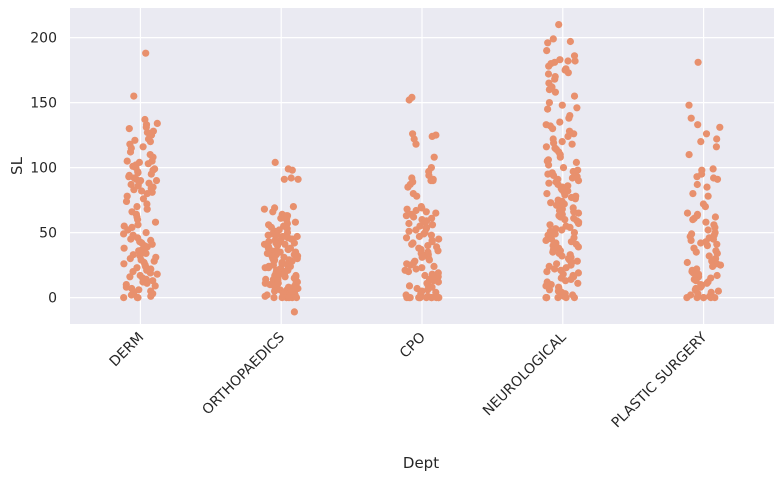 The image size is (784, 480). I want to click on y-tick-label: 100, so click(43, 169).